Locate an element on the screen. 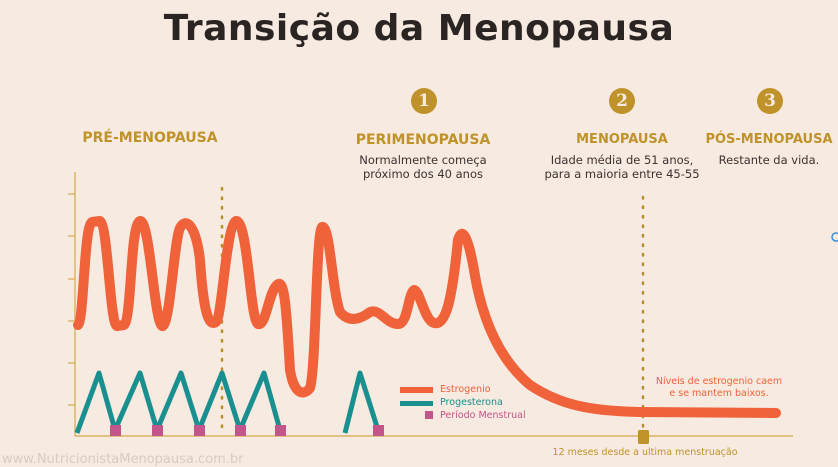 This screenshot has width=838, height=467. phase-pos-menopausa-desc: Restante da vida. is located at coordinates (769, 160).